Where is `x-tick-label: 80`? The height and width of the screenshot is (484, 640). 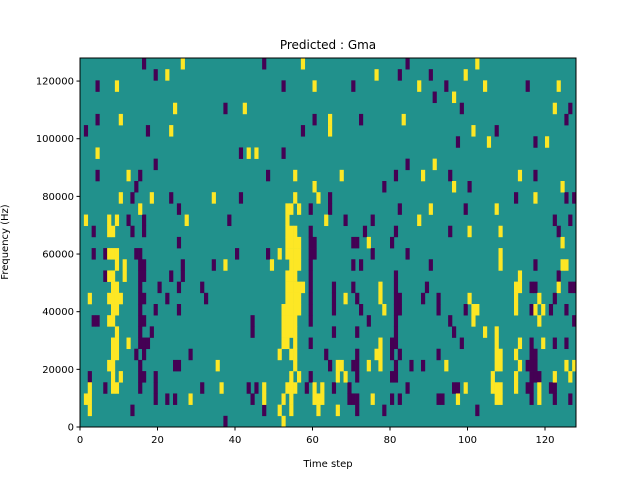
x-tick-label: 80 is located at coordinates (390, 440).